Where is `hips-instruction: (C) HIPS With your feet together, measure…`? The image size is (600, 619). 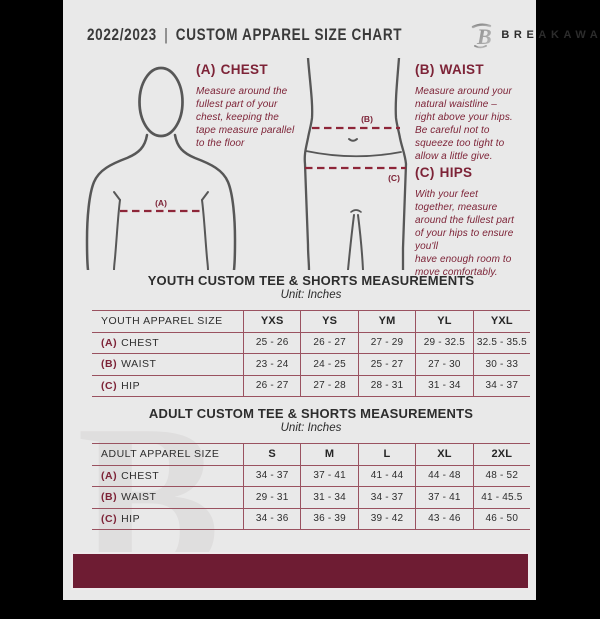
hips-instruction: (C) HIPS With your feet together, measure… is located at coordinates (476, 222).